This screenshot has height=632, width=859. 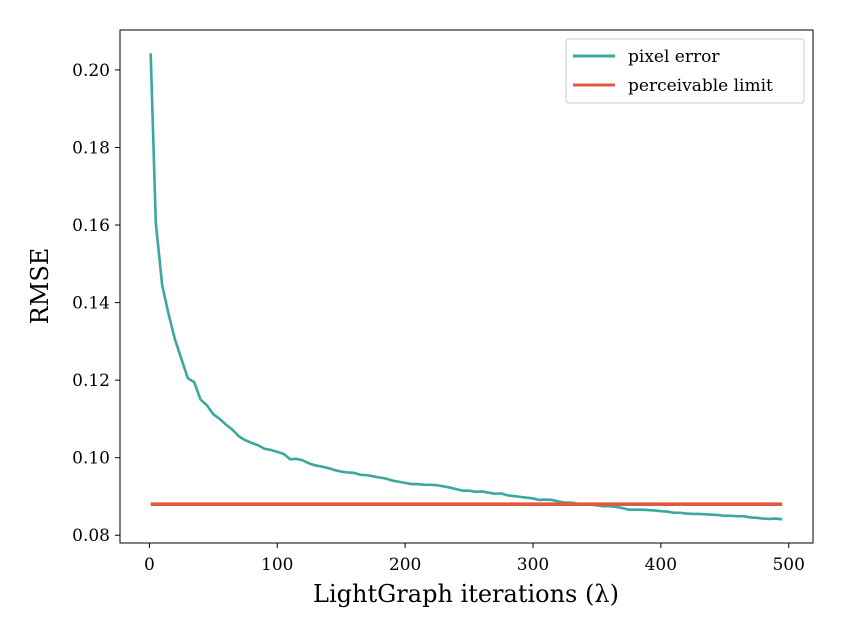 I want to click on legend: pixel error perceivable limit, so click(x=685, y=71).